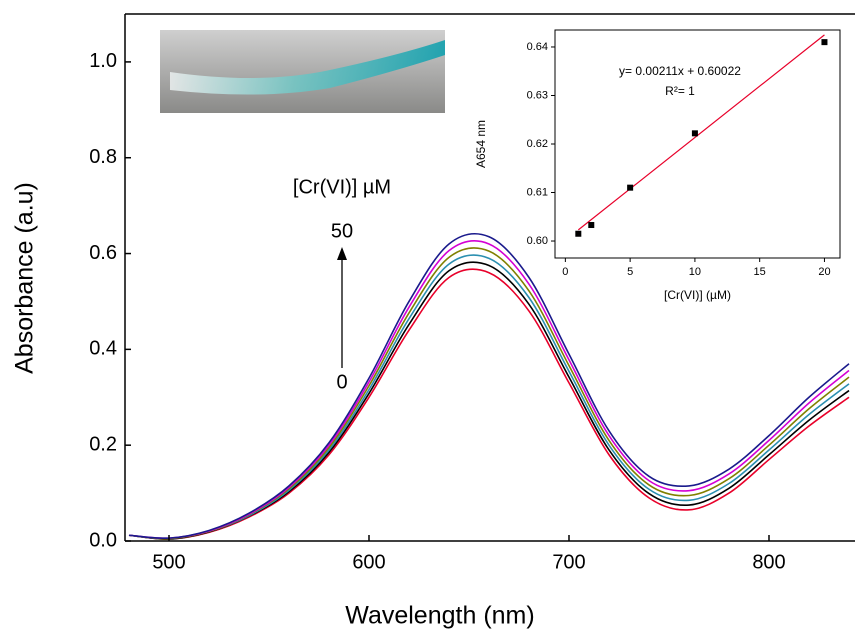 Image resolution: width=855 pixels, height=633 pixels. I want to click on x-tick-label: 5, so click(630, 272).